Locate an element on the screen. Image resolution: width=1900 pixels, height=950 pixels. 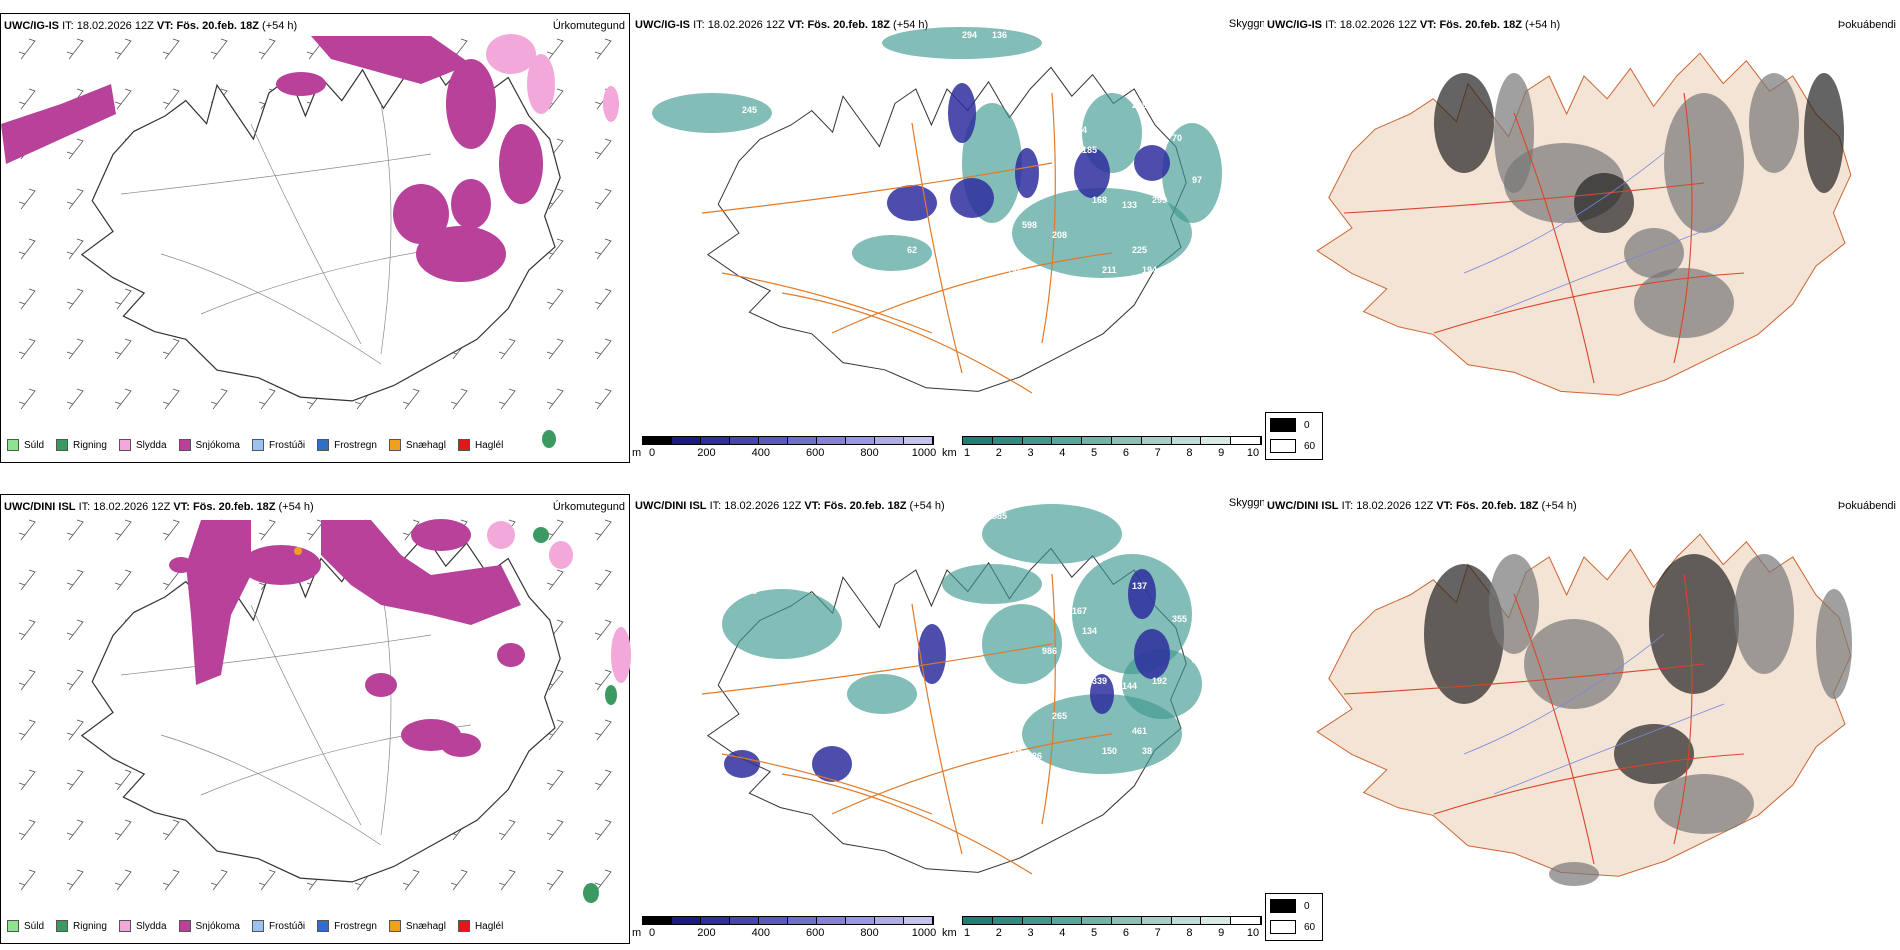
legend-label: Frostúði is located at coordinates (287, 926).